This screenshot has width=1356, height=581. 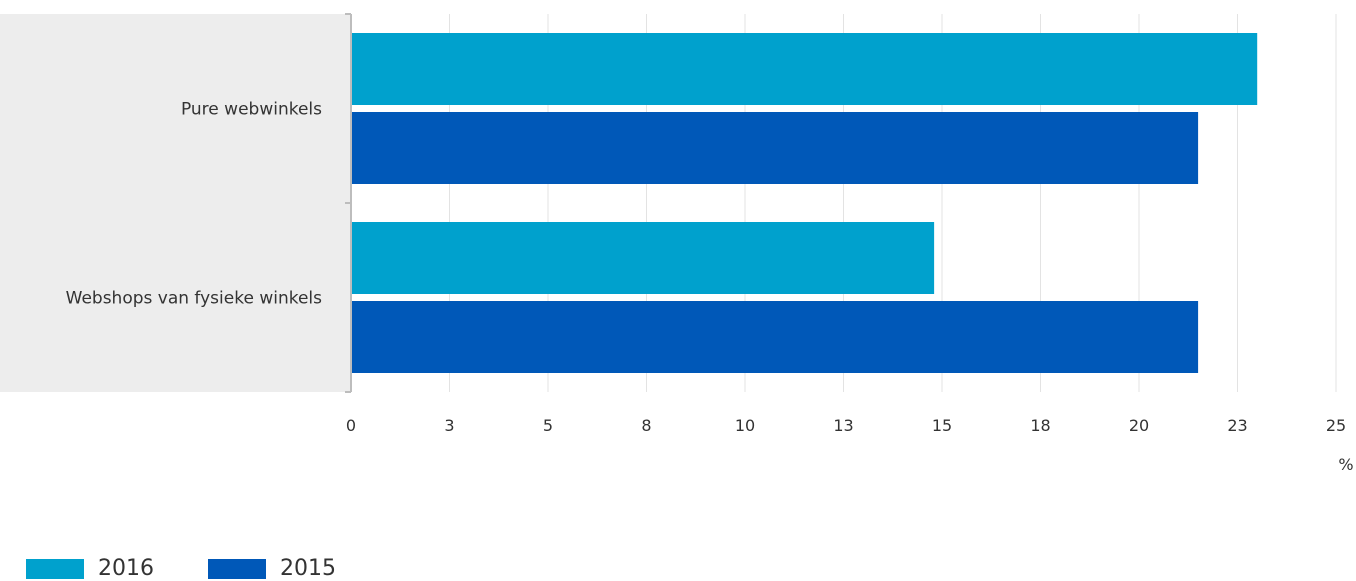 What do you see at coordinates (90, 568) in the screenshot?
I see `legend-item: 2016` at bounding box center [90, 568].